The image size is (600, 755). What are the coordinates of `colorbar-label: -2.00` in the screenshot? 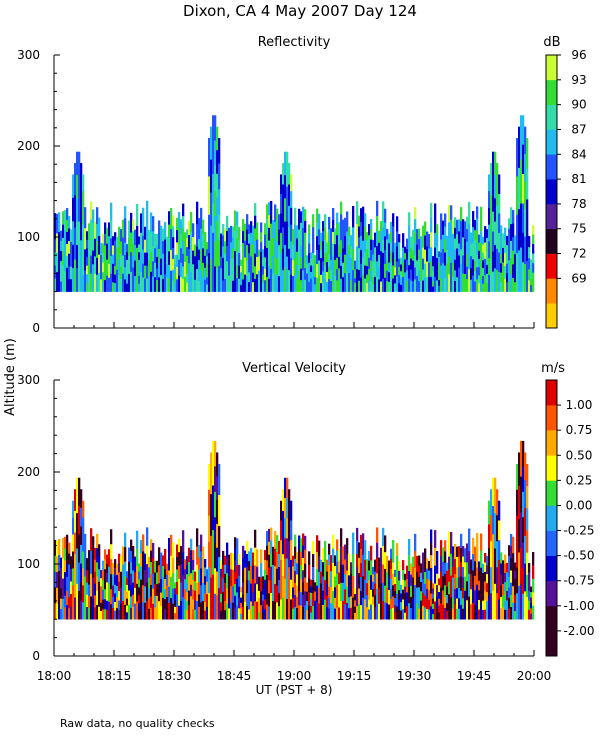 It's located at (578, 631).